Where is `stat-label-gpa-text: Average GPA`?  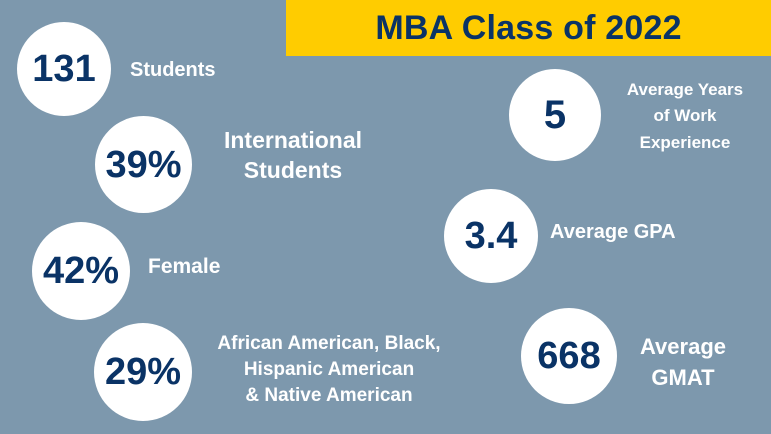 stat-label-gpa-text: Average GPA is located at coordinates (613, 232).